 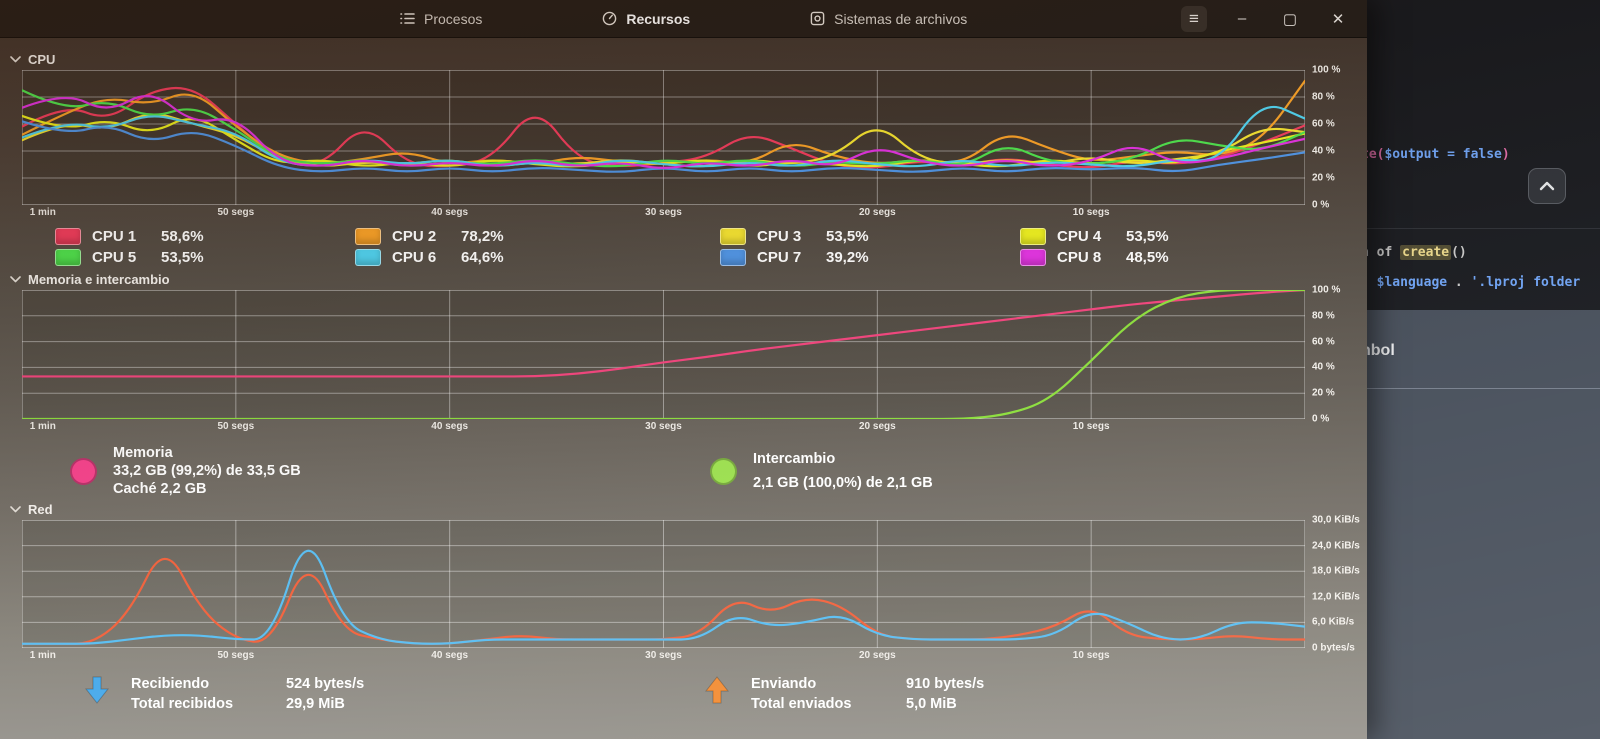 I want to click on code-line: n of create(), so click(x=1414, y=252).